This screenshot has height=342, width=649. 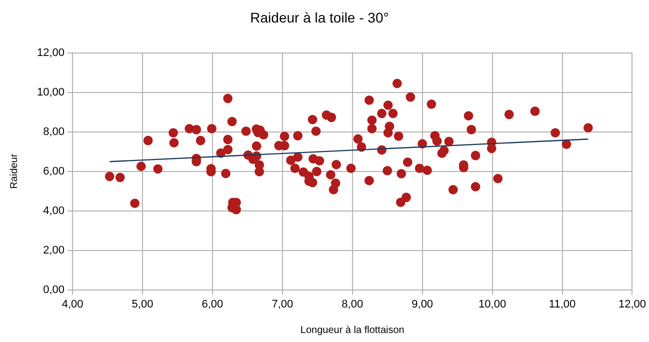 I want to click on x-tick-label: 5,00, so click(x=143, y=304).